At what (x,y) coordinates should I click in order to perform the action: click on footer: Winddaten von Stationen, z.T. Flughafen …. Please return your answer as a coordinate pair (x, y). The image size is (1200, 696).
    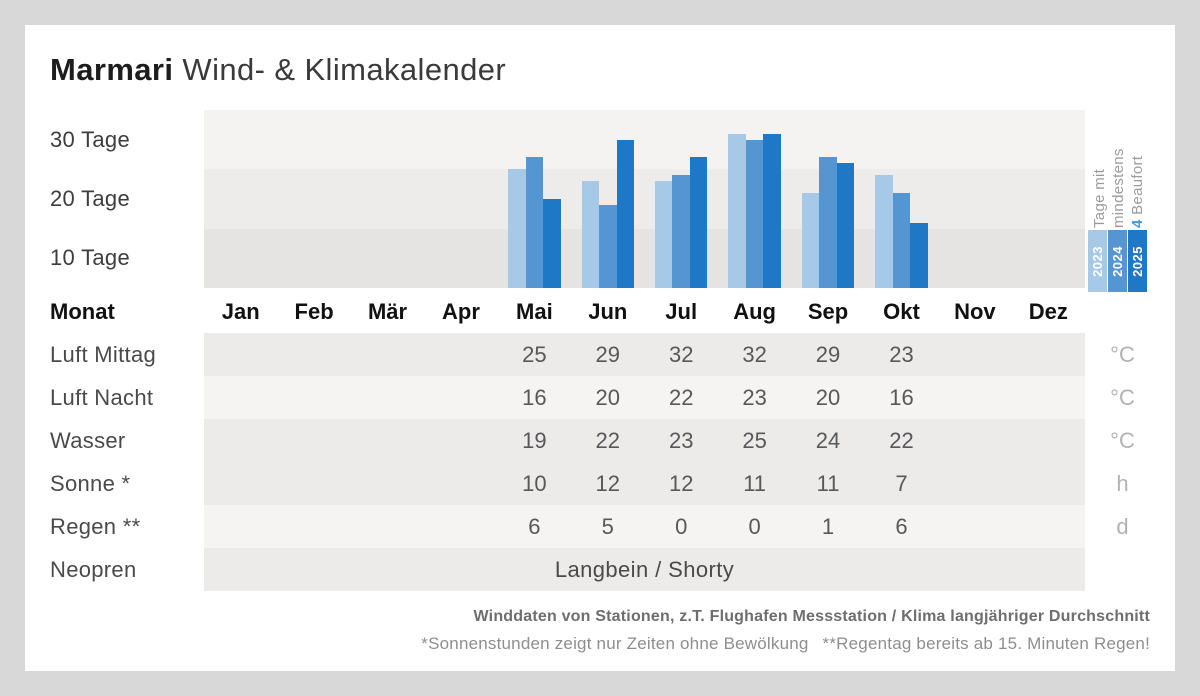
    Looking at the image, I should click on (785, 631).